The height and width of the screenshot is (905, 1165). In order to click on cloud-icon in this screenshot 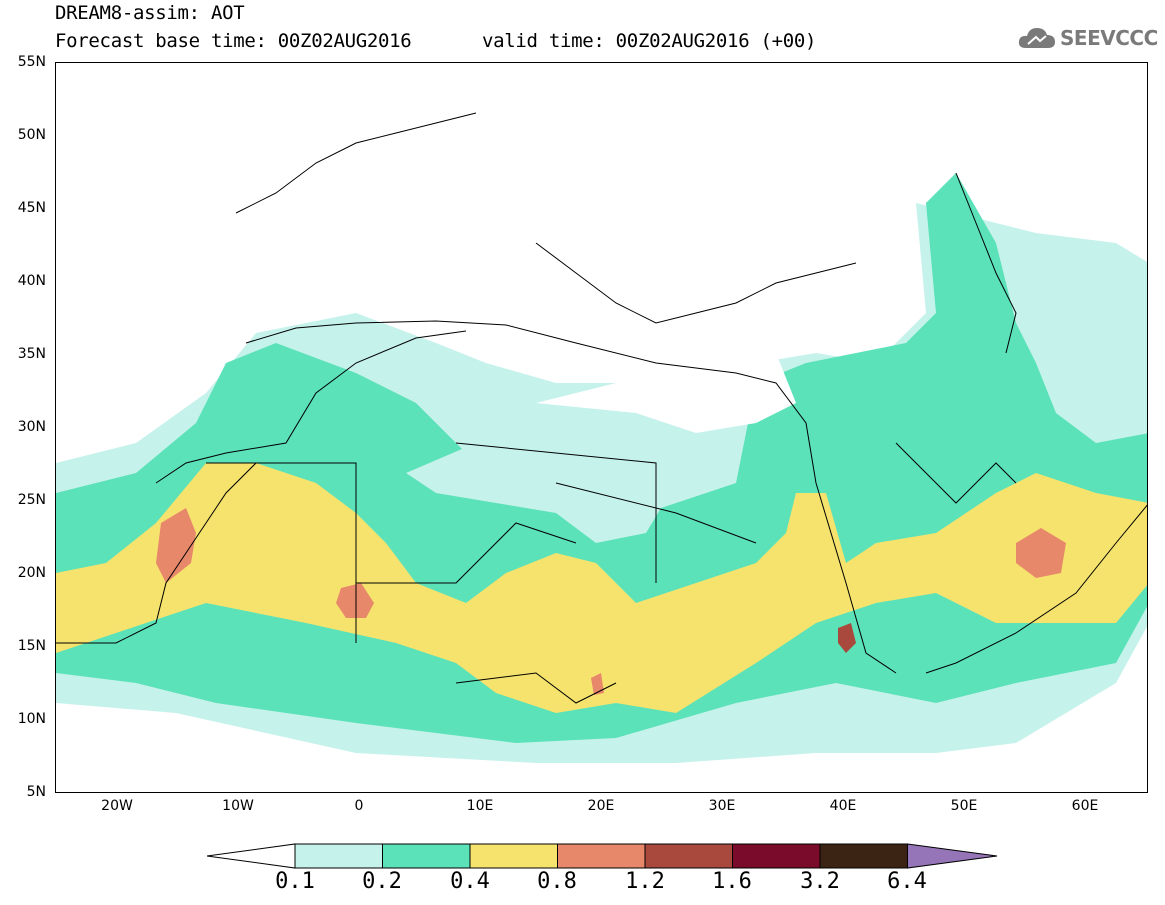, I will do `click(1036, 38)`.